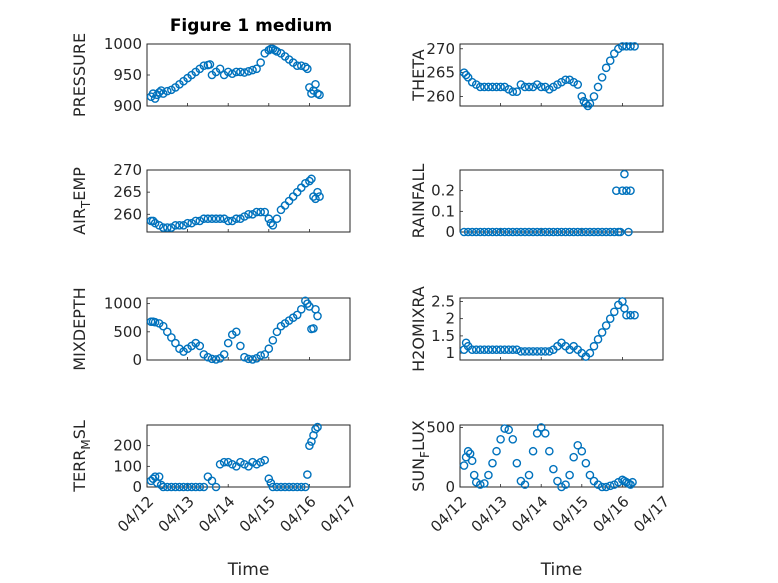 The height and width of the screenshot is (583, 778). Describe the element at coordinates (418, 75) in the screenshot. I see `y-axis-label-main: THETA` at that location.